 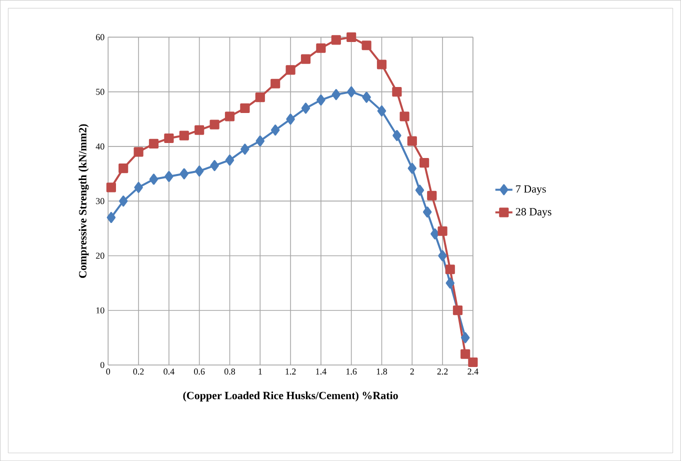 What do you see at coordinates (442, 371) in the screenshot?
I see `x-tick-label: 2.2` at bounding box center [442, 371].